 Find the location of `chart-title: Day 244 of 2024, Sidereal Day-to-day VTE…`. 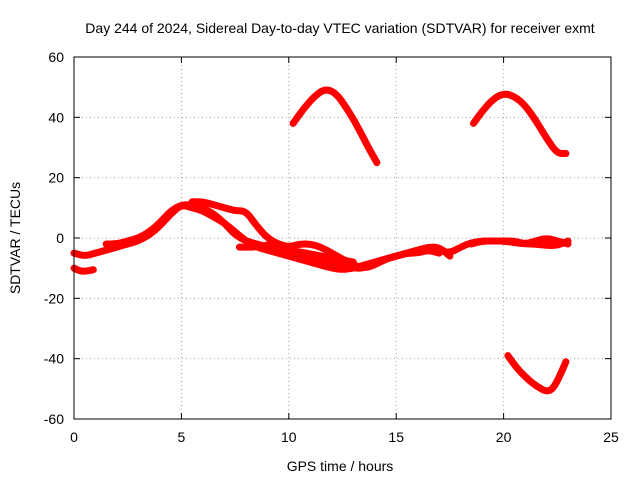

chart-title: Day 244 of 2024, Sidereal Day-to-day VTE… is located at coordinates (339, 28).